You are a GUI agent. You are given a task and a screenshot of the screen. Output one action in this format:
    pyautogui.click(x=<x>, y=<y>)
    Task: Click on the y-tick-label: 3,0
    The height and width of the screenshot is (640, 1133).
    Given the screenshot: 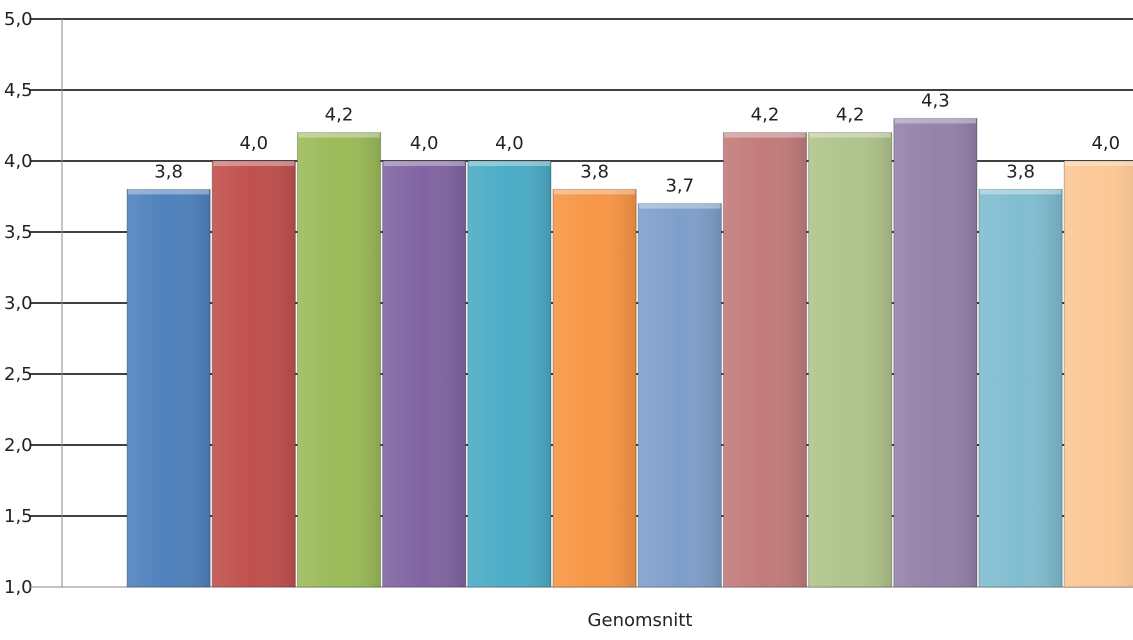 What is the action you would take?
    pyautogui.click(x=18, y=303)
    